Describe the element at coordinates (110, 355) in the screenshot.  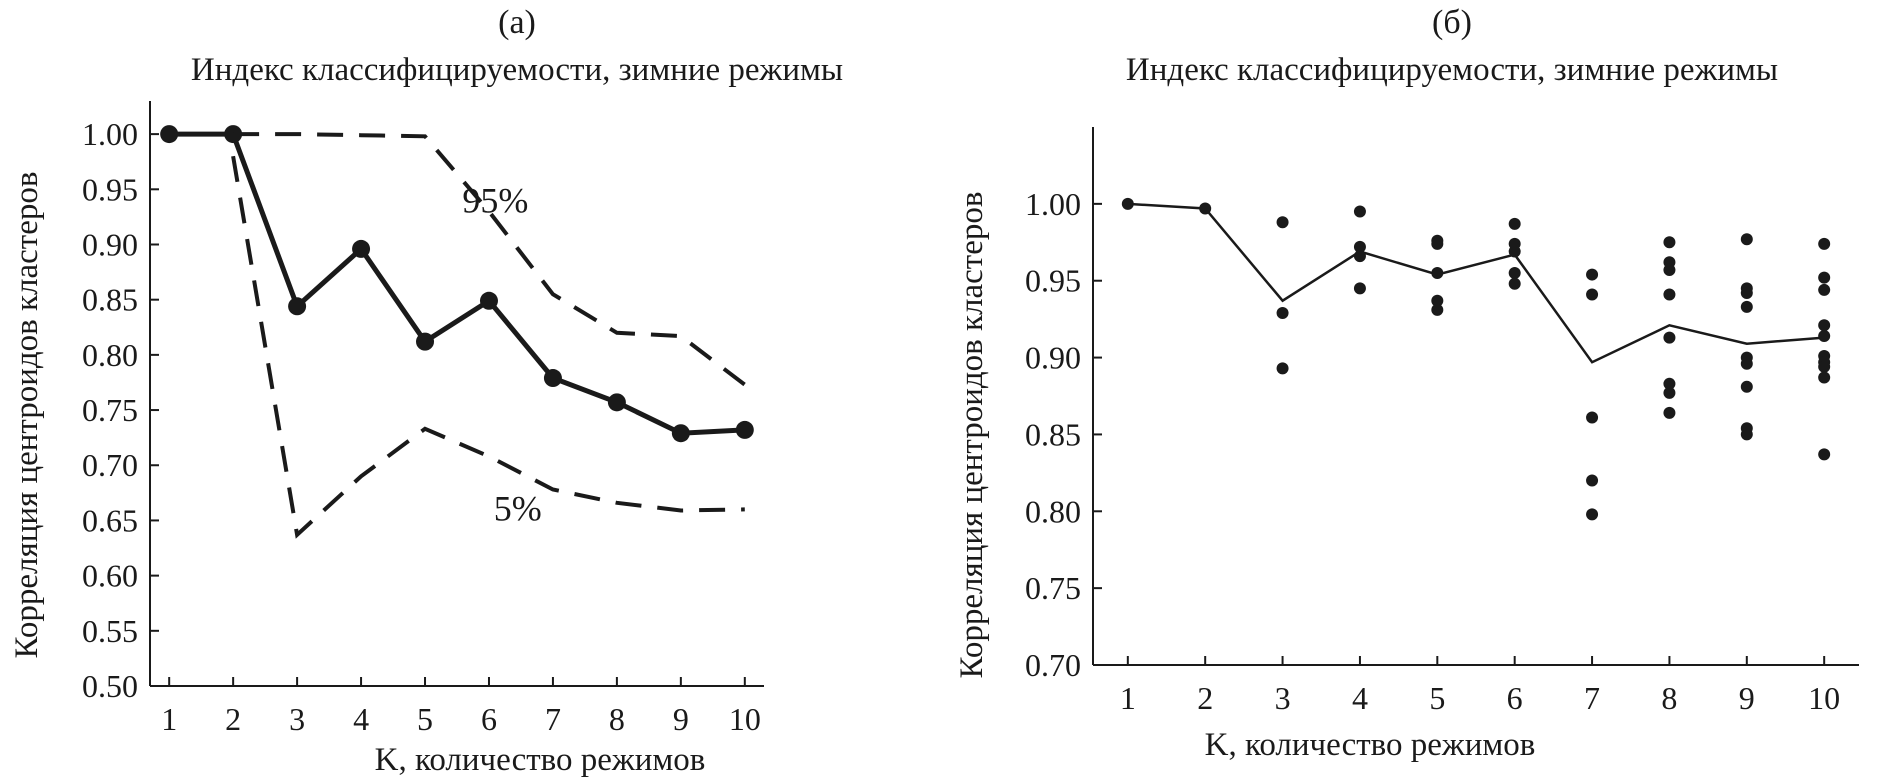
I see `panel-a-y-tick-label: 0.80` at that location.